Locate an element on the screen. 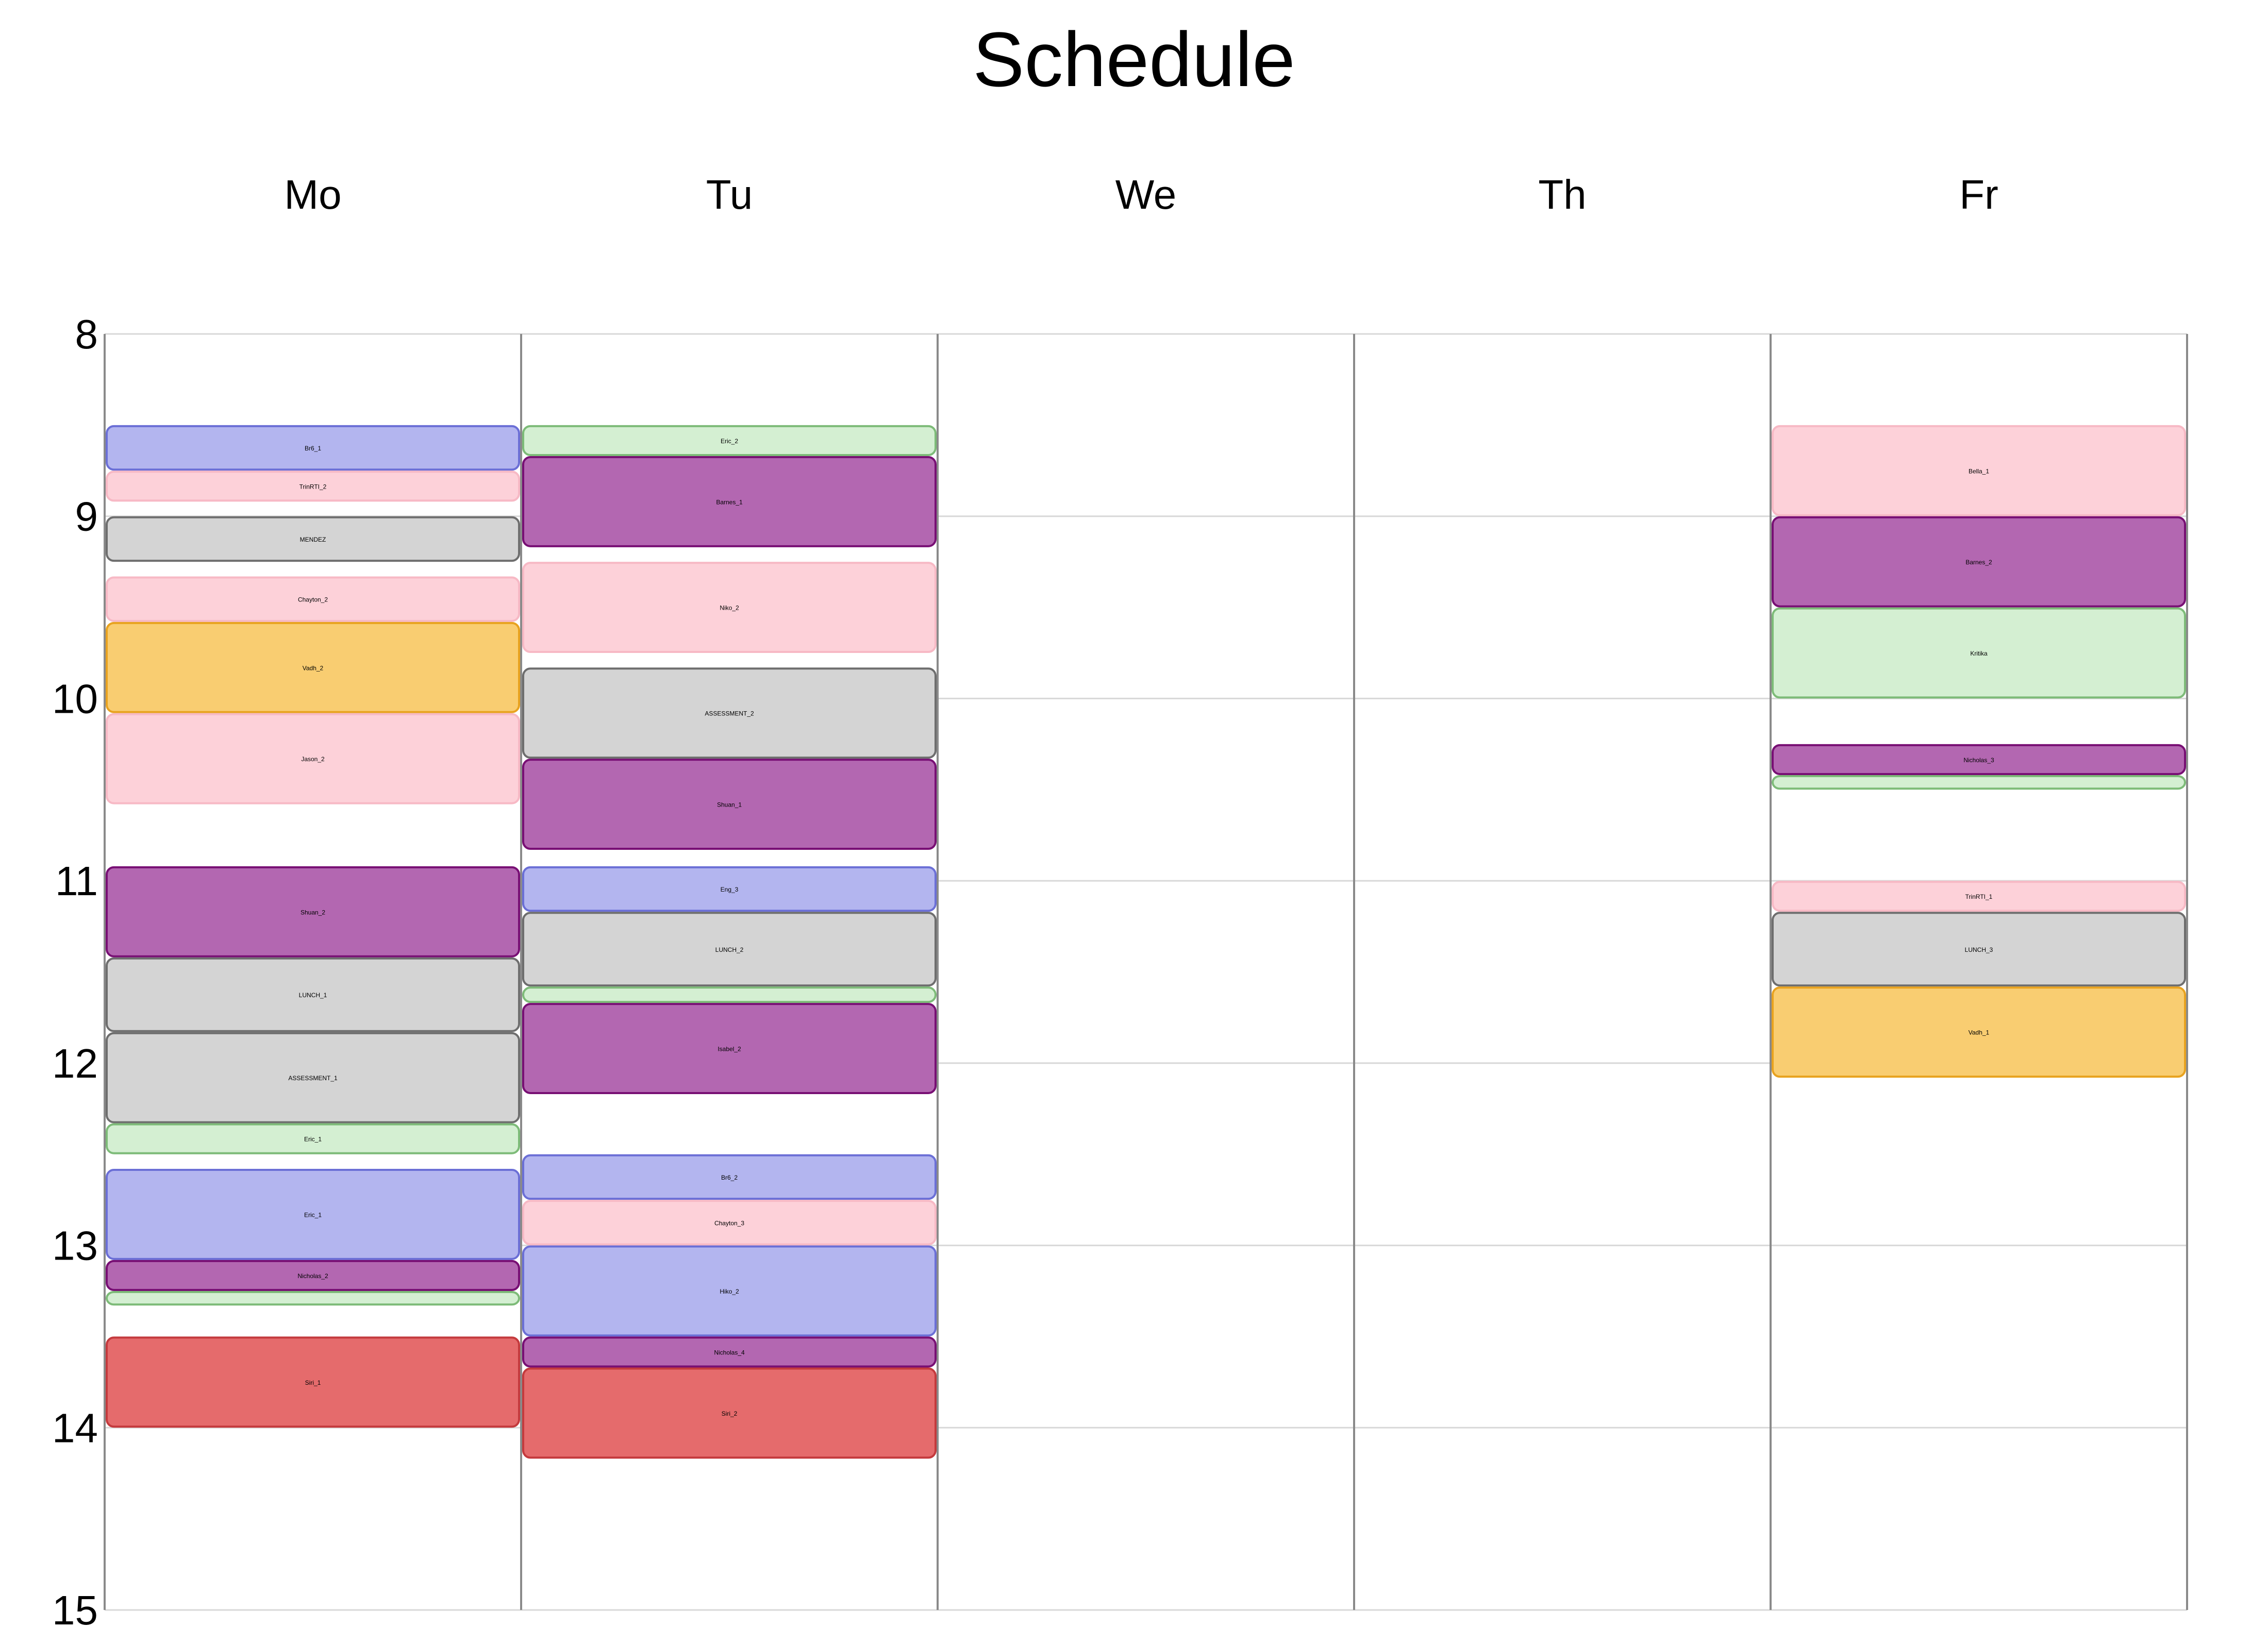 The height and width of the screenshot is (1644, 2268). event-label: Eng_3 is located at coordinates (730, 889).